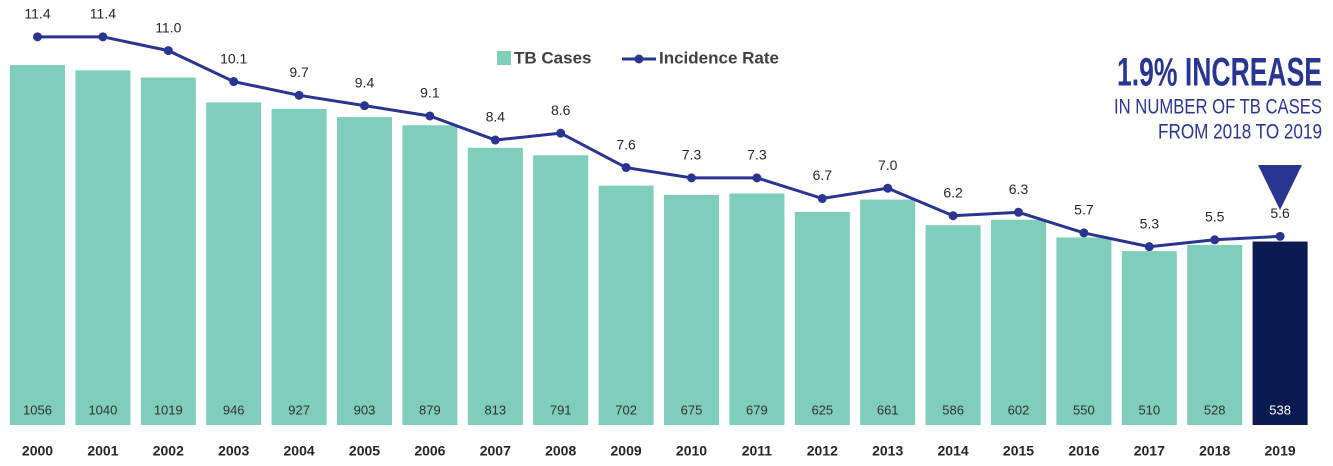 The width and height of the screenshot is (1333, 466). What do you see at coordinates (495, 409) in the screenshot?
I see `bar-label: 813` at bounding box center [495, 409].